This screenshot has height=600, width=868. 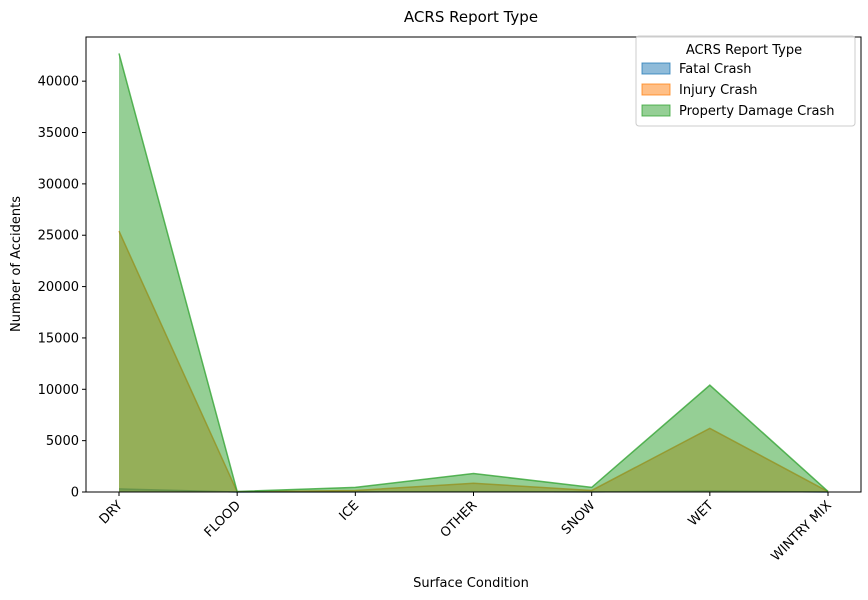 I want to click on x-tick-label: SNOW, so click(x=579, y=518).